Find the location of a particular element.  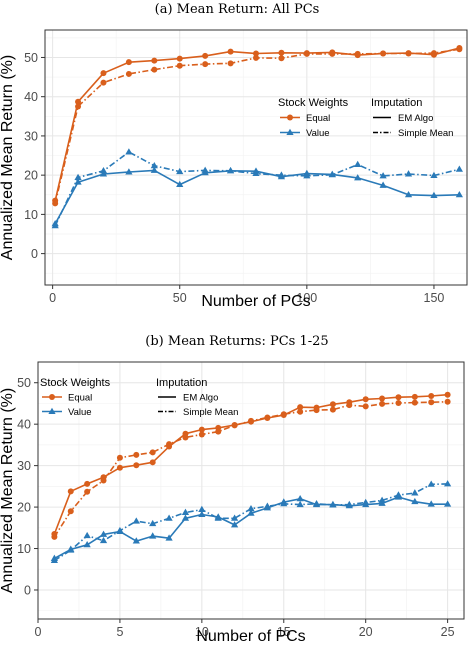

x-tick-label: 0 is located at coordinates (52, 298).